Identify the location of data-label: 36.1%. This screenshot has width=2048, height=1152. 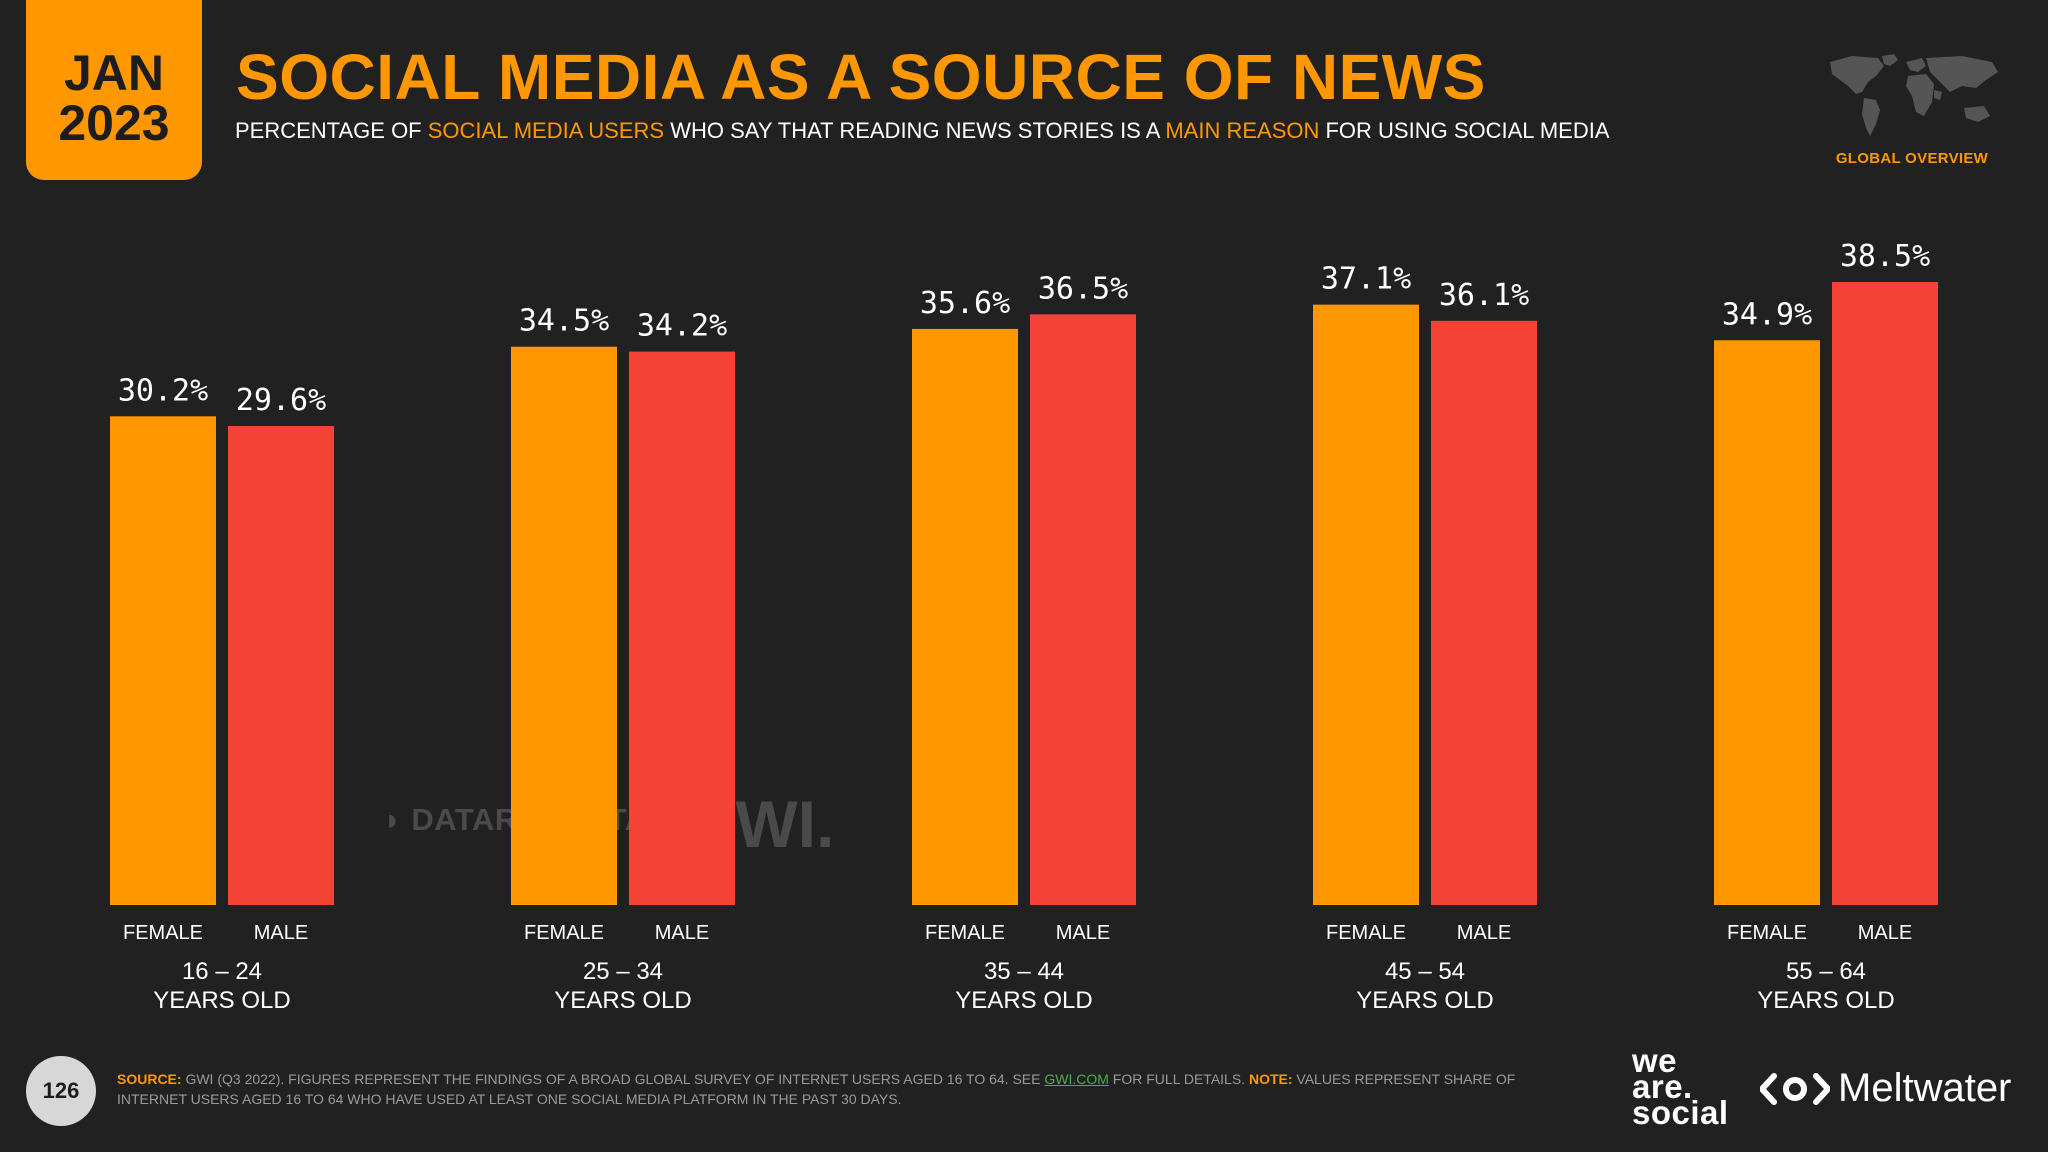
(1484, 295).